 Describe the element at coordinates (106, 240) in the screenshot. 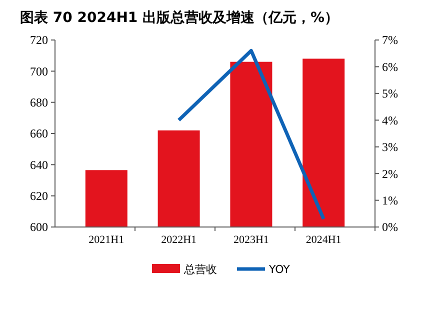

I see `x-tick-label: 2021H1` at that location.